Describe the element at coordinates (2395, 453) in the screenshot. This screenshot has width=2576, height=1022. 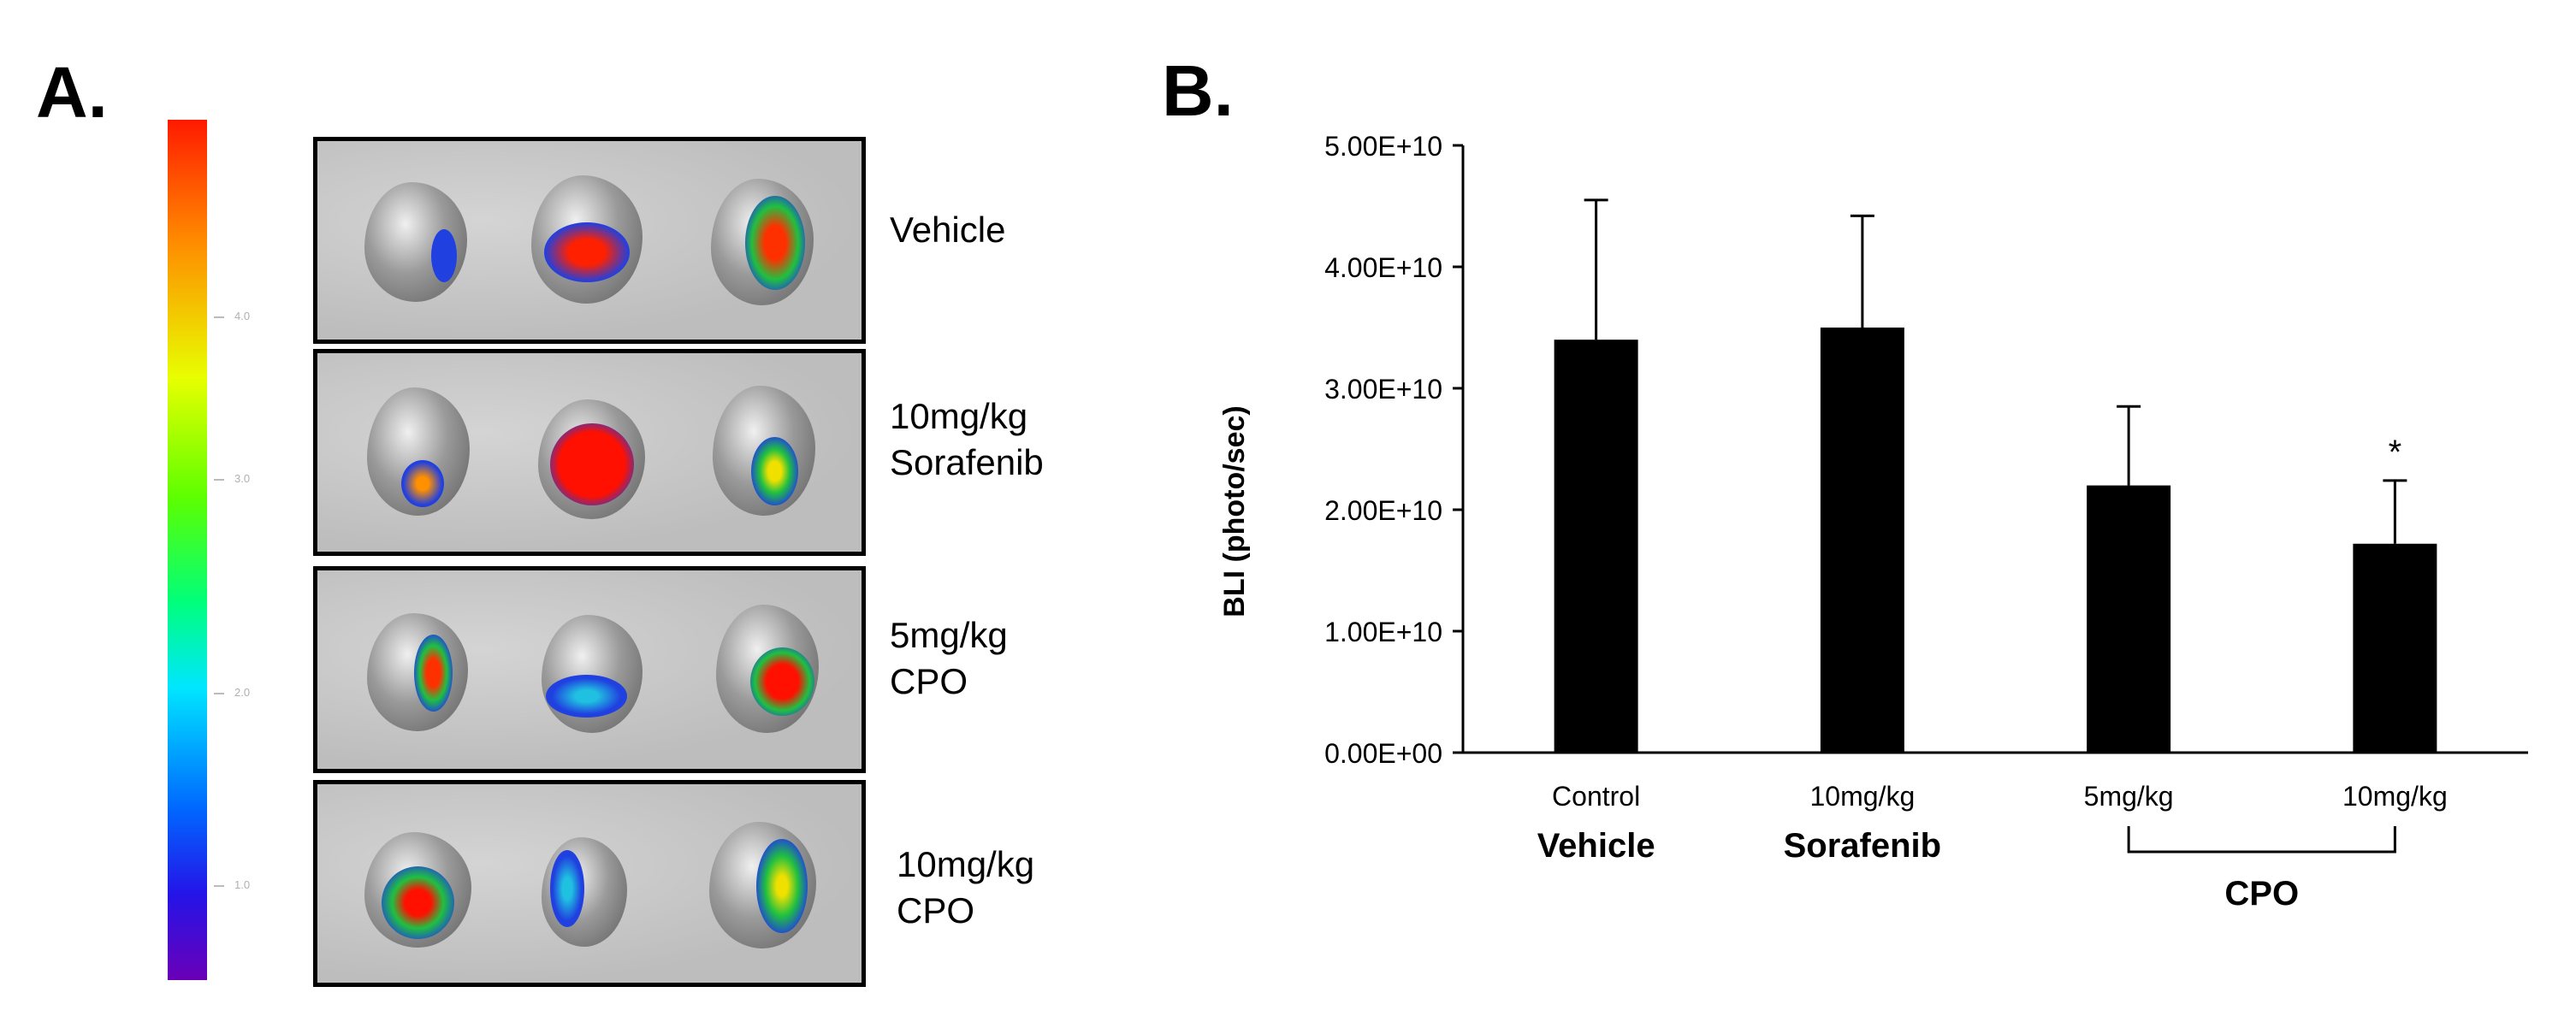
I see `significance-marker: *` at that location.